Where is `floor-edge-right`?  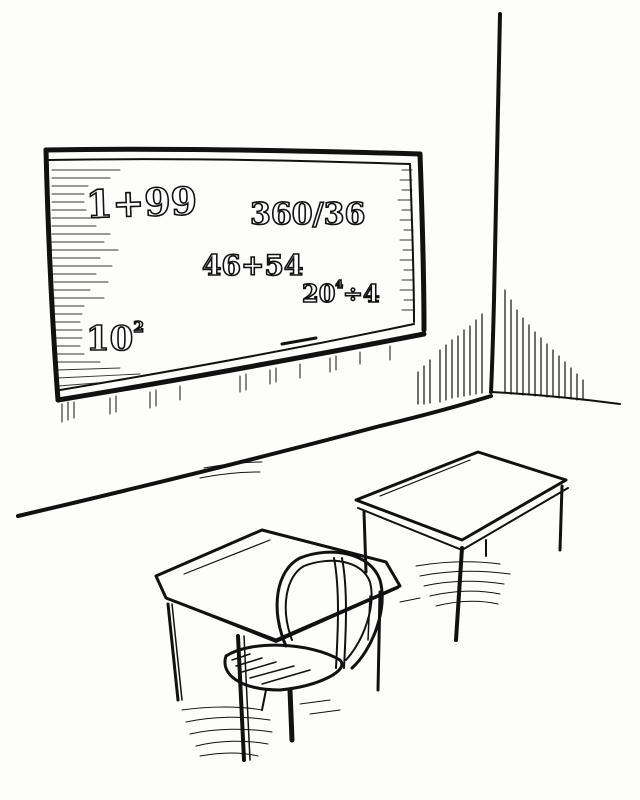 floor-edge-right is located at coordinates (555, 398).